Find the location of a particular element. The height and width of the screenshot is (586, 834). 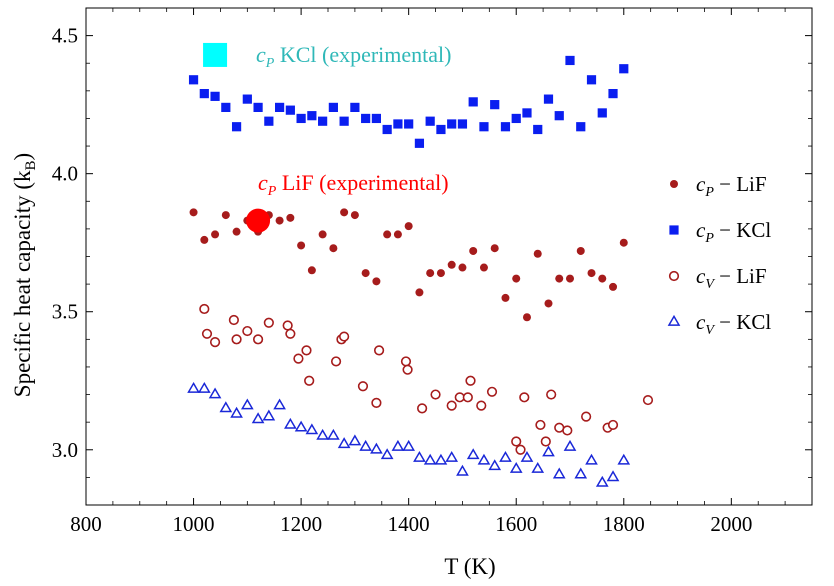

y-axis-title-sub: B is located at coordinates (31, 165).